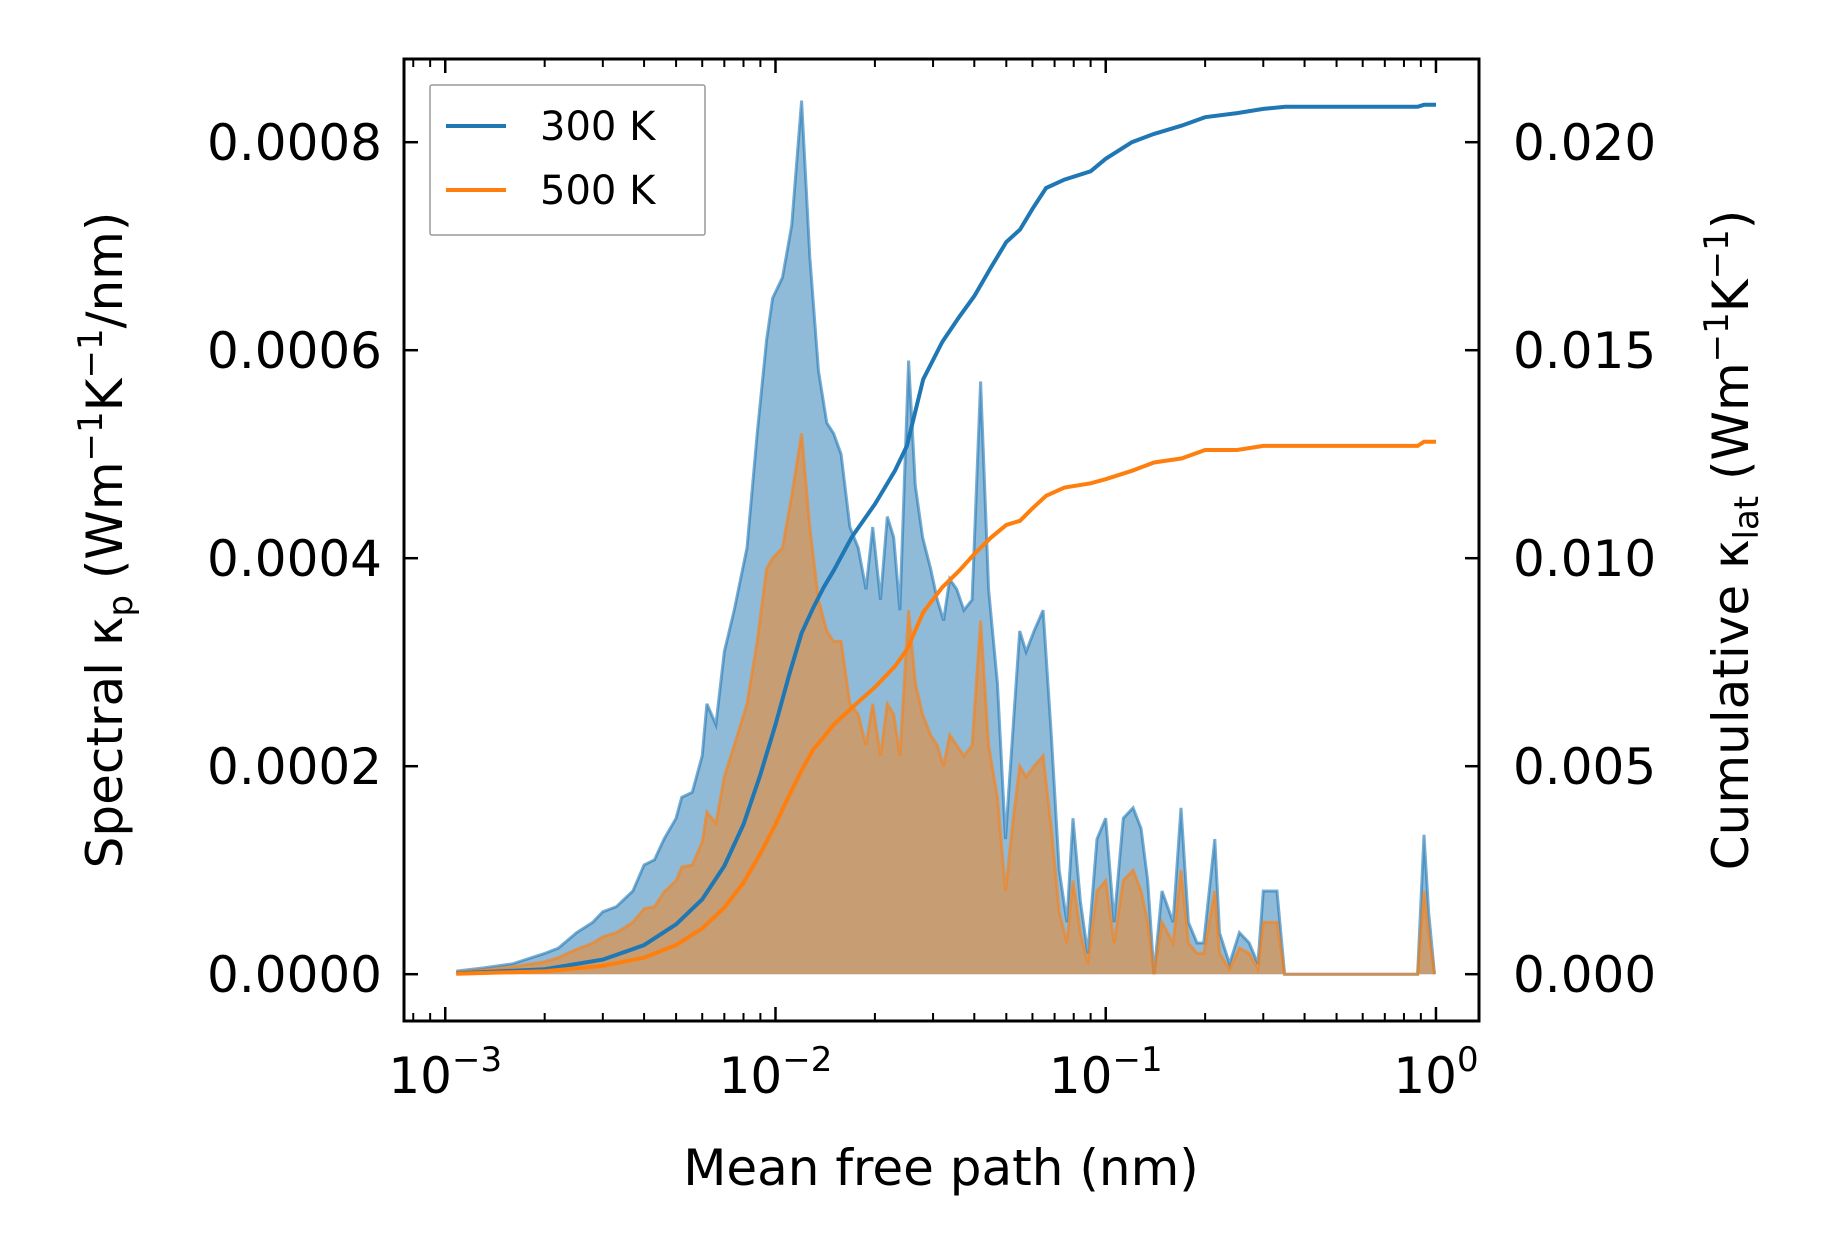 This screenshot has width=1827, height=1254. What do you see at coordinates (1106, 1072) in the screenshot?
I see `x-tick-label: 10⁻¹` at bounding box center [1106, 1072].